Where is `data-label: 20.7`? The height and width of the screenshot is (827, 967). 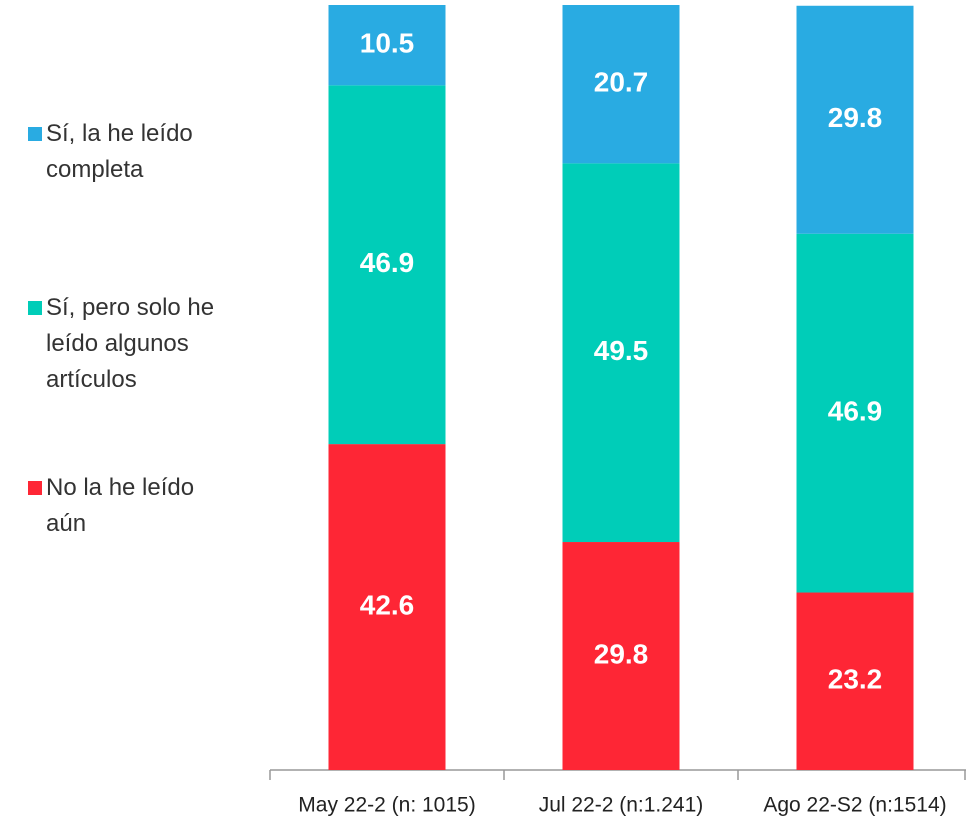 data-label: 20.7 is located at coordinates (621, 82).